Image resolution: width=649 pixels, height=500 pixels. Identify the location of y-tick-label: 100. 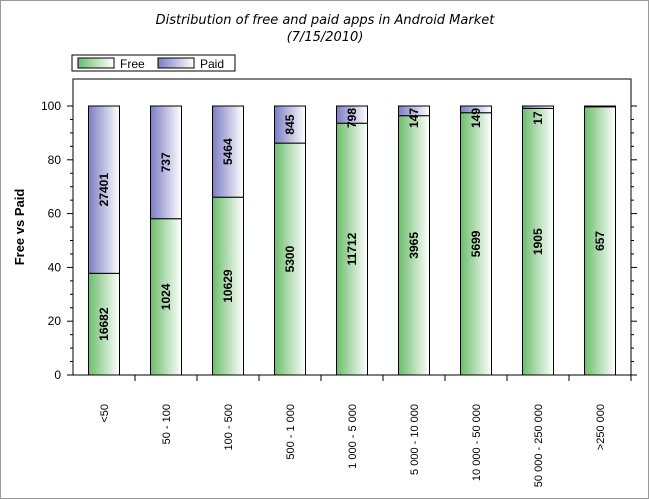
(51, 106).